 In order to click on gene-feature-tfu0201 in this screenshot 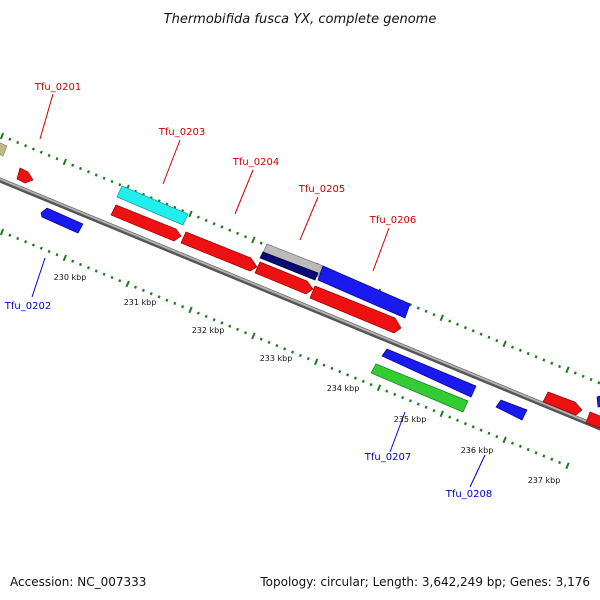, I will do `click(25, 175)`.